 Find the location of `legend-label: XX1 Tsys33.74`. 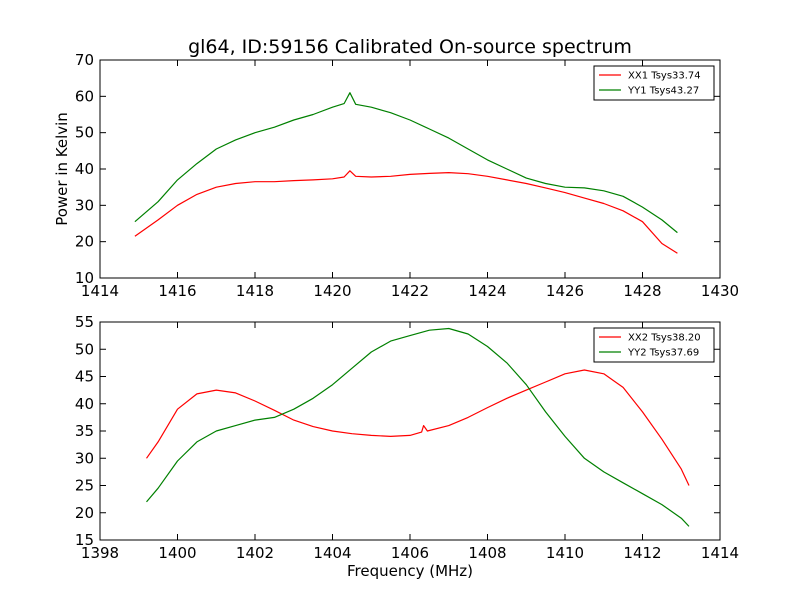

legend-label: XX1 Tsys33.74 is located at coordinates (664, 76).